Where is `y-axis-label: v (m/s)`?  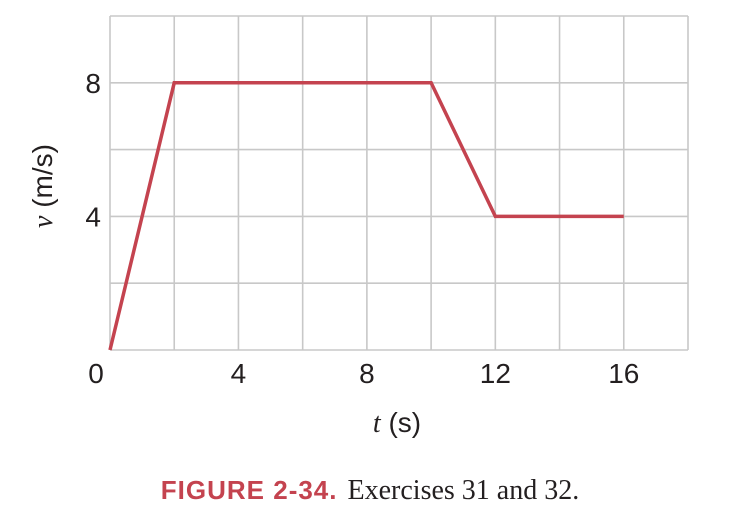
y-axis-label: v (m/s) is located at coordinates (43, 186).